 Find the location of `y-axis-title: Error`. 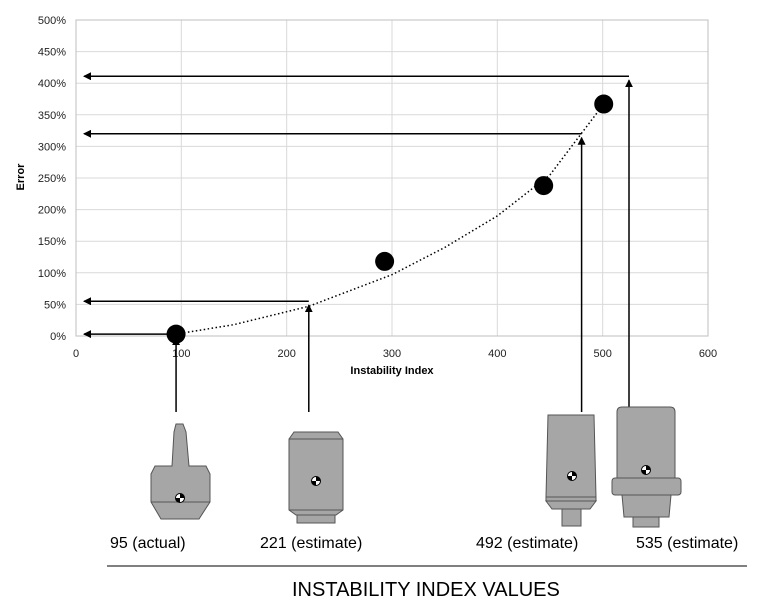

y-axis-title: Error is located at coordinates (21, 177).